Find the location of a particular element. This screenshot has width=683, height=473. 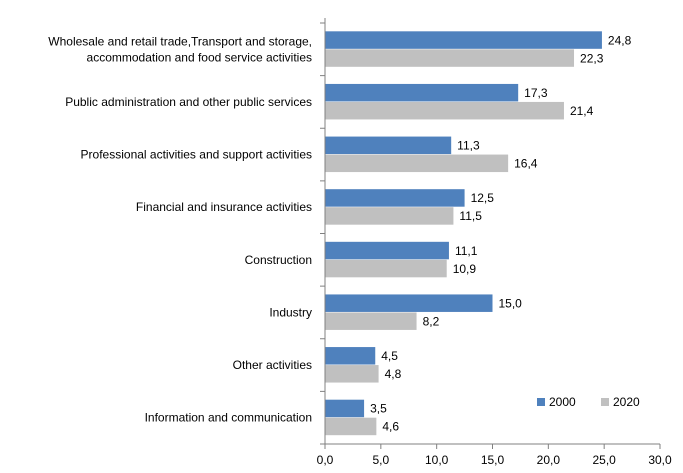

data-label-2020-7: 4,6 is located at coordinates (390, 427).